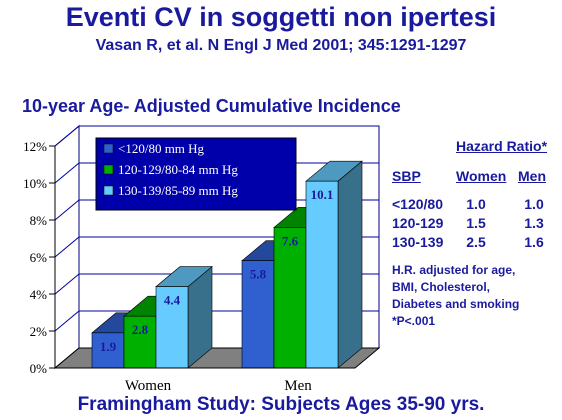 The width and height of the screenshot is (562, 420). I want to click on bar-value-label: 4.4, so click(172, 300).